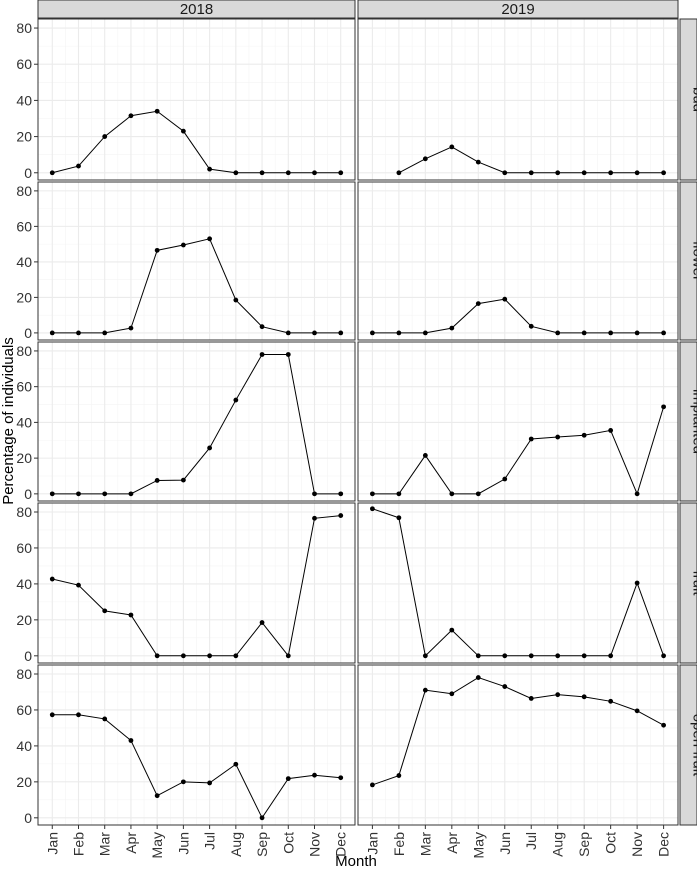  Describe the element at coordinates (518, 261) in the screenshot. I see `panel-border` at that location.